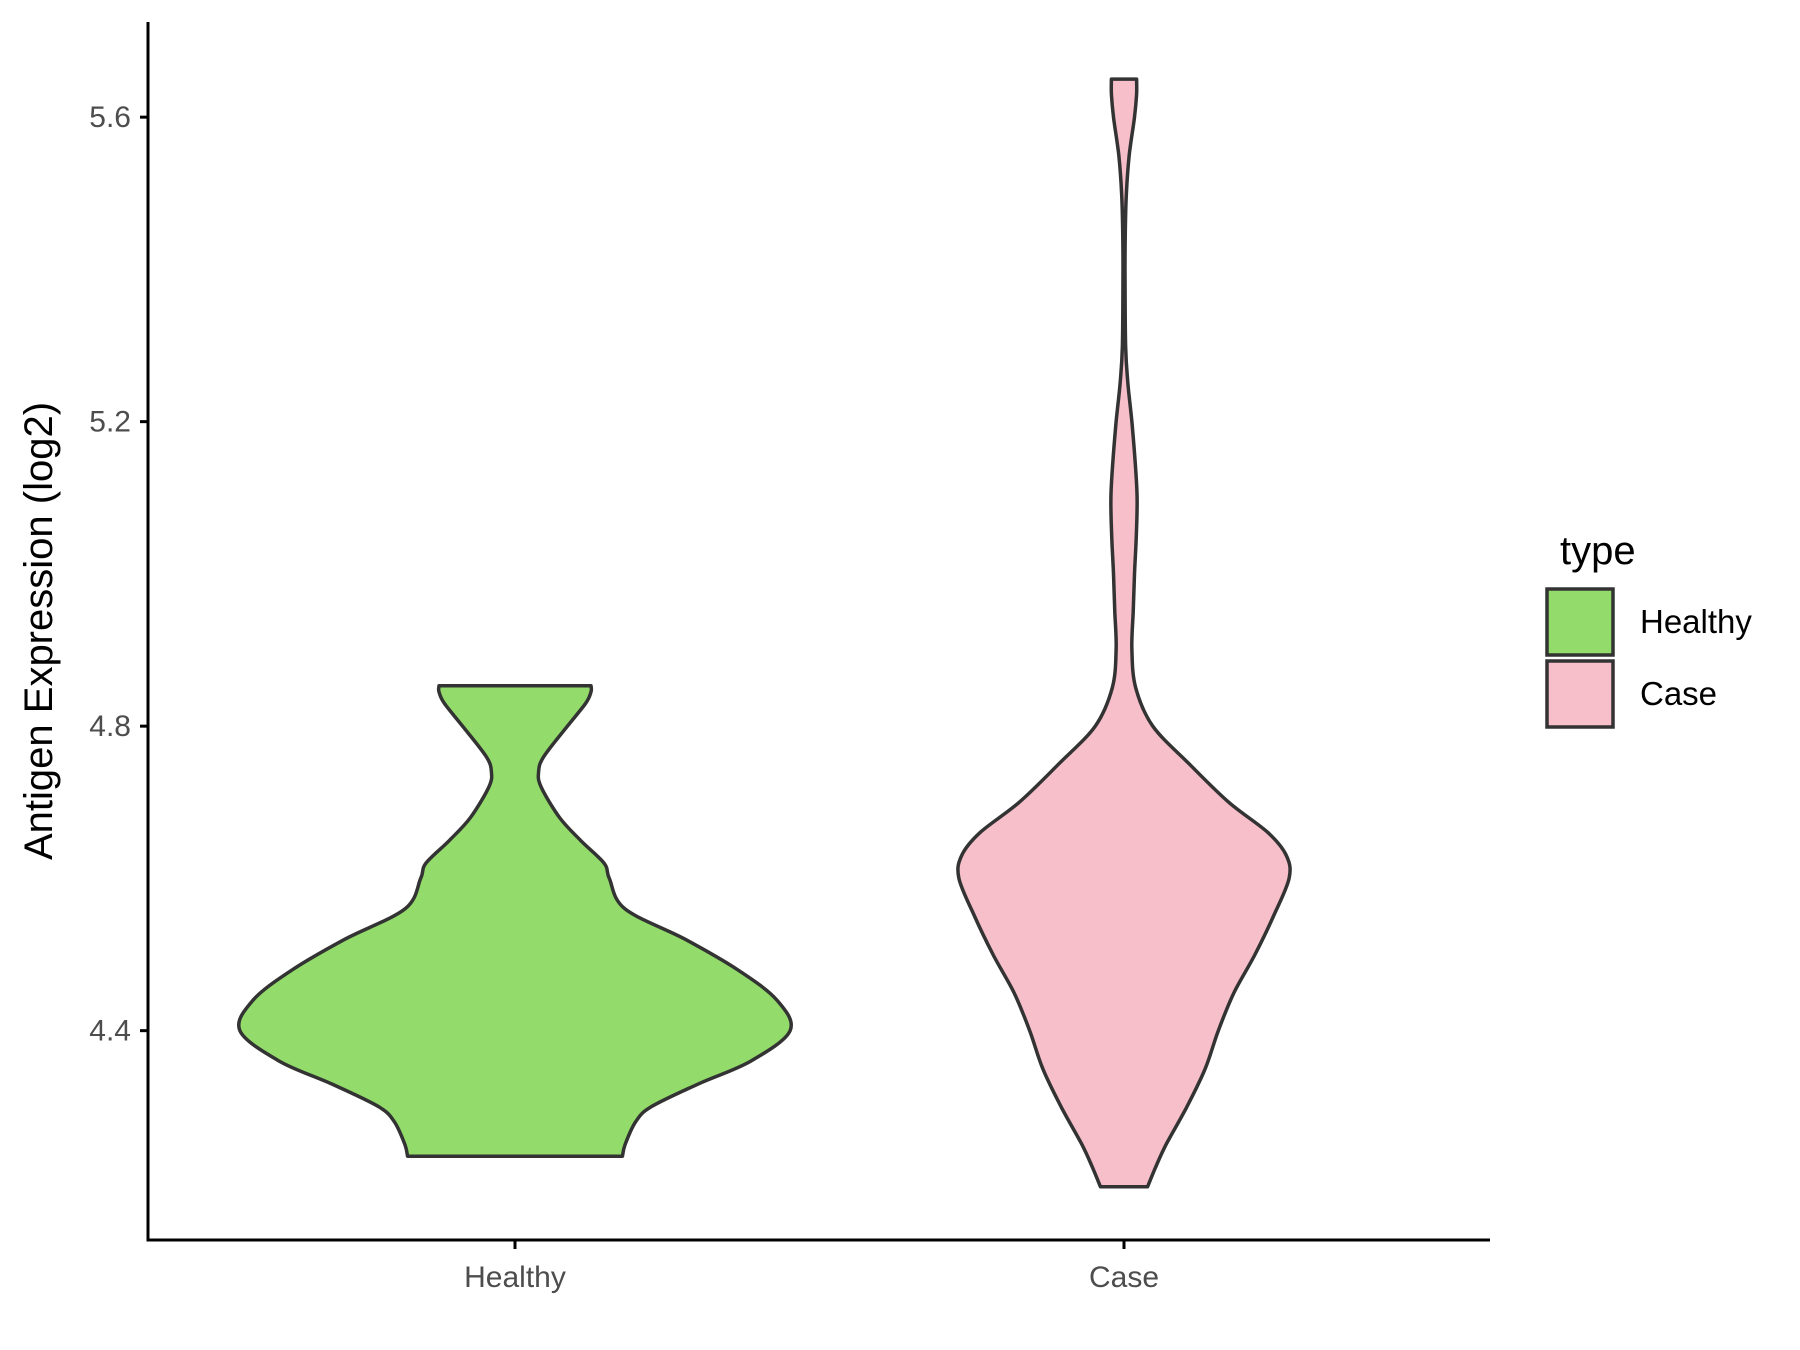 This screenshot has height=1350, width=1800. I want to click on x-ticks: Healthy Case, so click(811, 1267).